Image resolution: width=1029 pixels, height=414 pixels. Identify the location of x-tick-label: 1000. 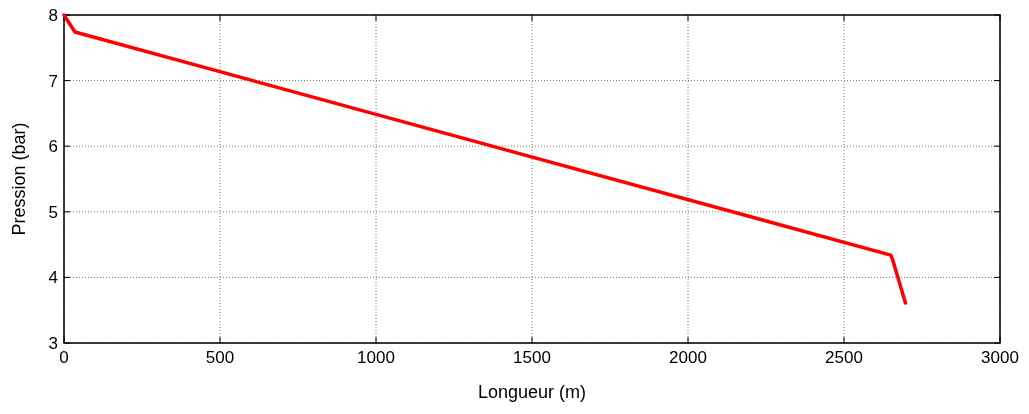
(376, 357).